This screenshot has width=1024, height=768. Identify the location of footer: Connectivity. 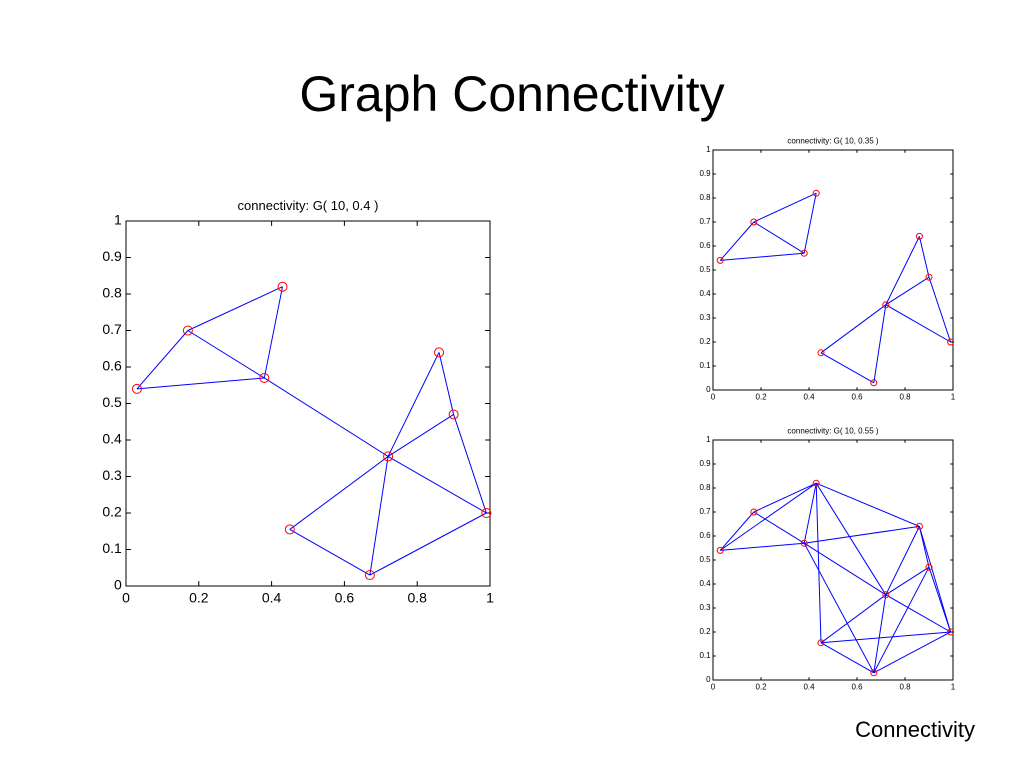
(915, 729).